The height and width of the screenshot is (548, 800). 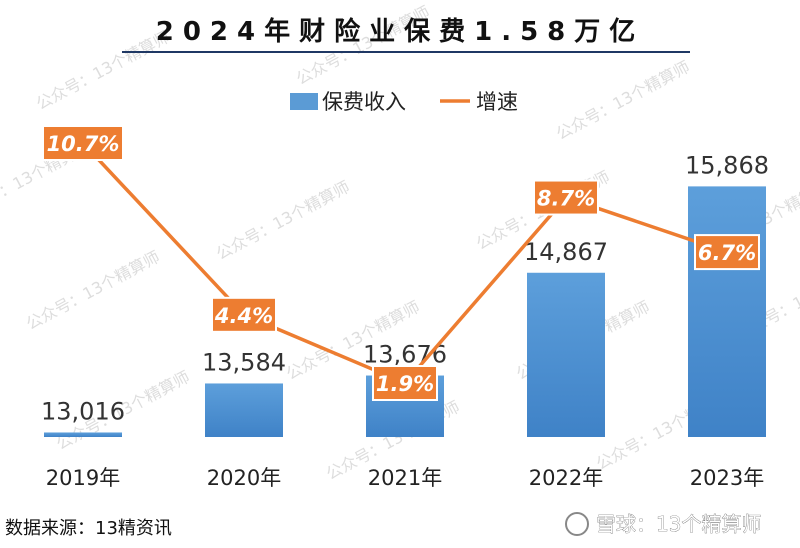 I want to click on category-label: 2020年, so click(x=244, y=478).